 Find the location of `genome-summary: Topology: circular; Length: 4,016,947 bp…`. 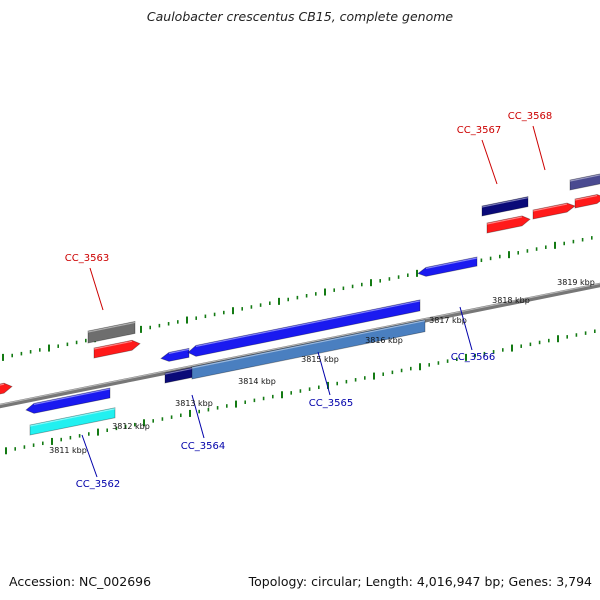

genome-summary: Topology: circular; Length: 4,016,947 bp… is located at coordinates (420, 581).